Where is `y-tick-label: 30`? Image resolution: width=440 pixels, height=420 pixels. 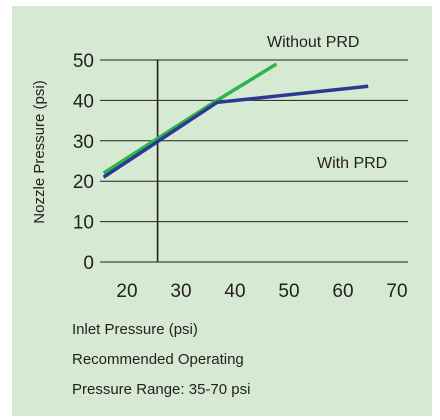 y-tick-label: 30 is located at coordinates (83, 142).